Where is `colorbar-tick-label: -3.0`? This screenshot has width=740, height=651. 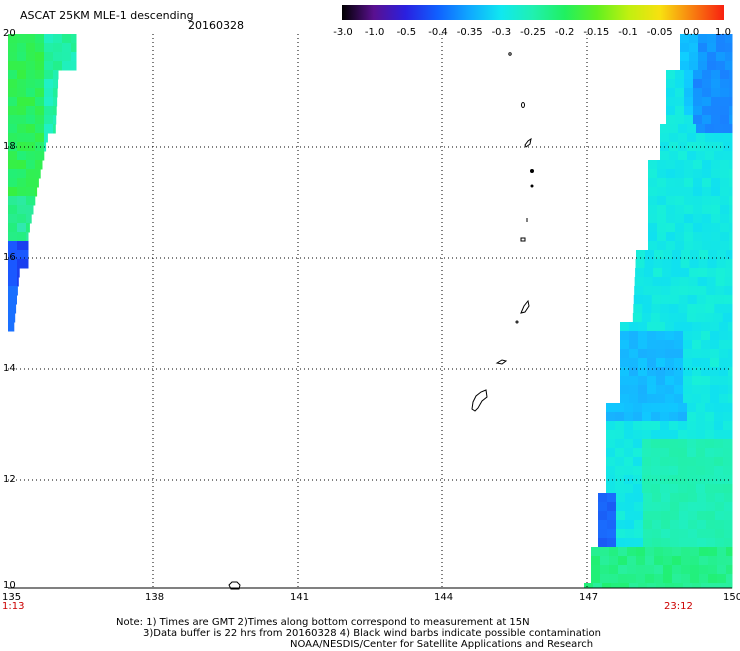 colorbar-tick-label: -3.0 is located at coordinates (343, 32).